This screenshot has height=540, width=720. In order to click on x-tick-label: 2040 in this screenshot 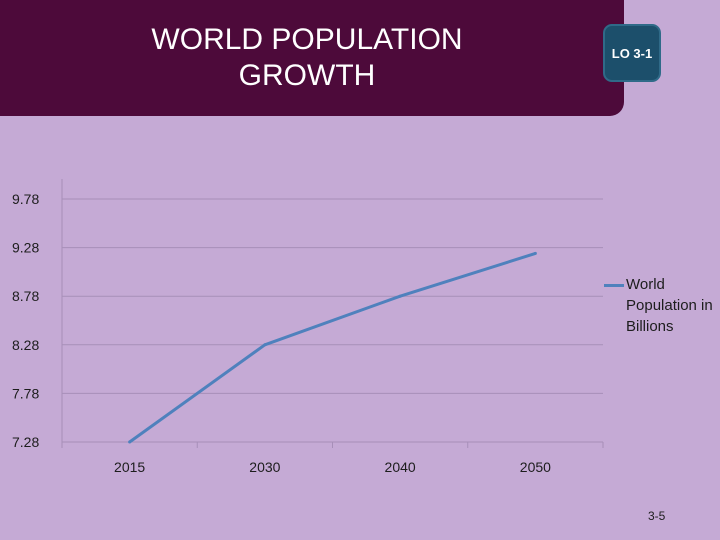, I will do `click(400, 467)`.